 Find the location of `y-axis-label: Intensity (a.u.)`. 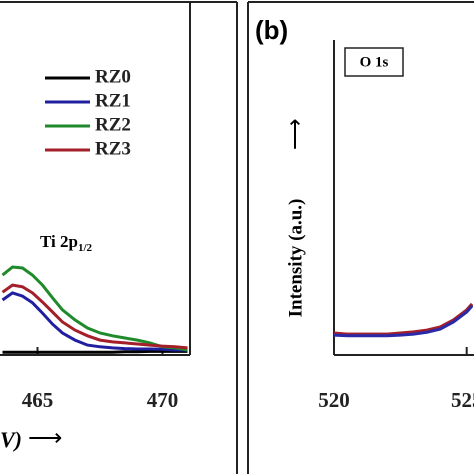

y-axis-label: Intensity (a.u.) is located at coordinates (295, 258).